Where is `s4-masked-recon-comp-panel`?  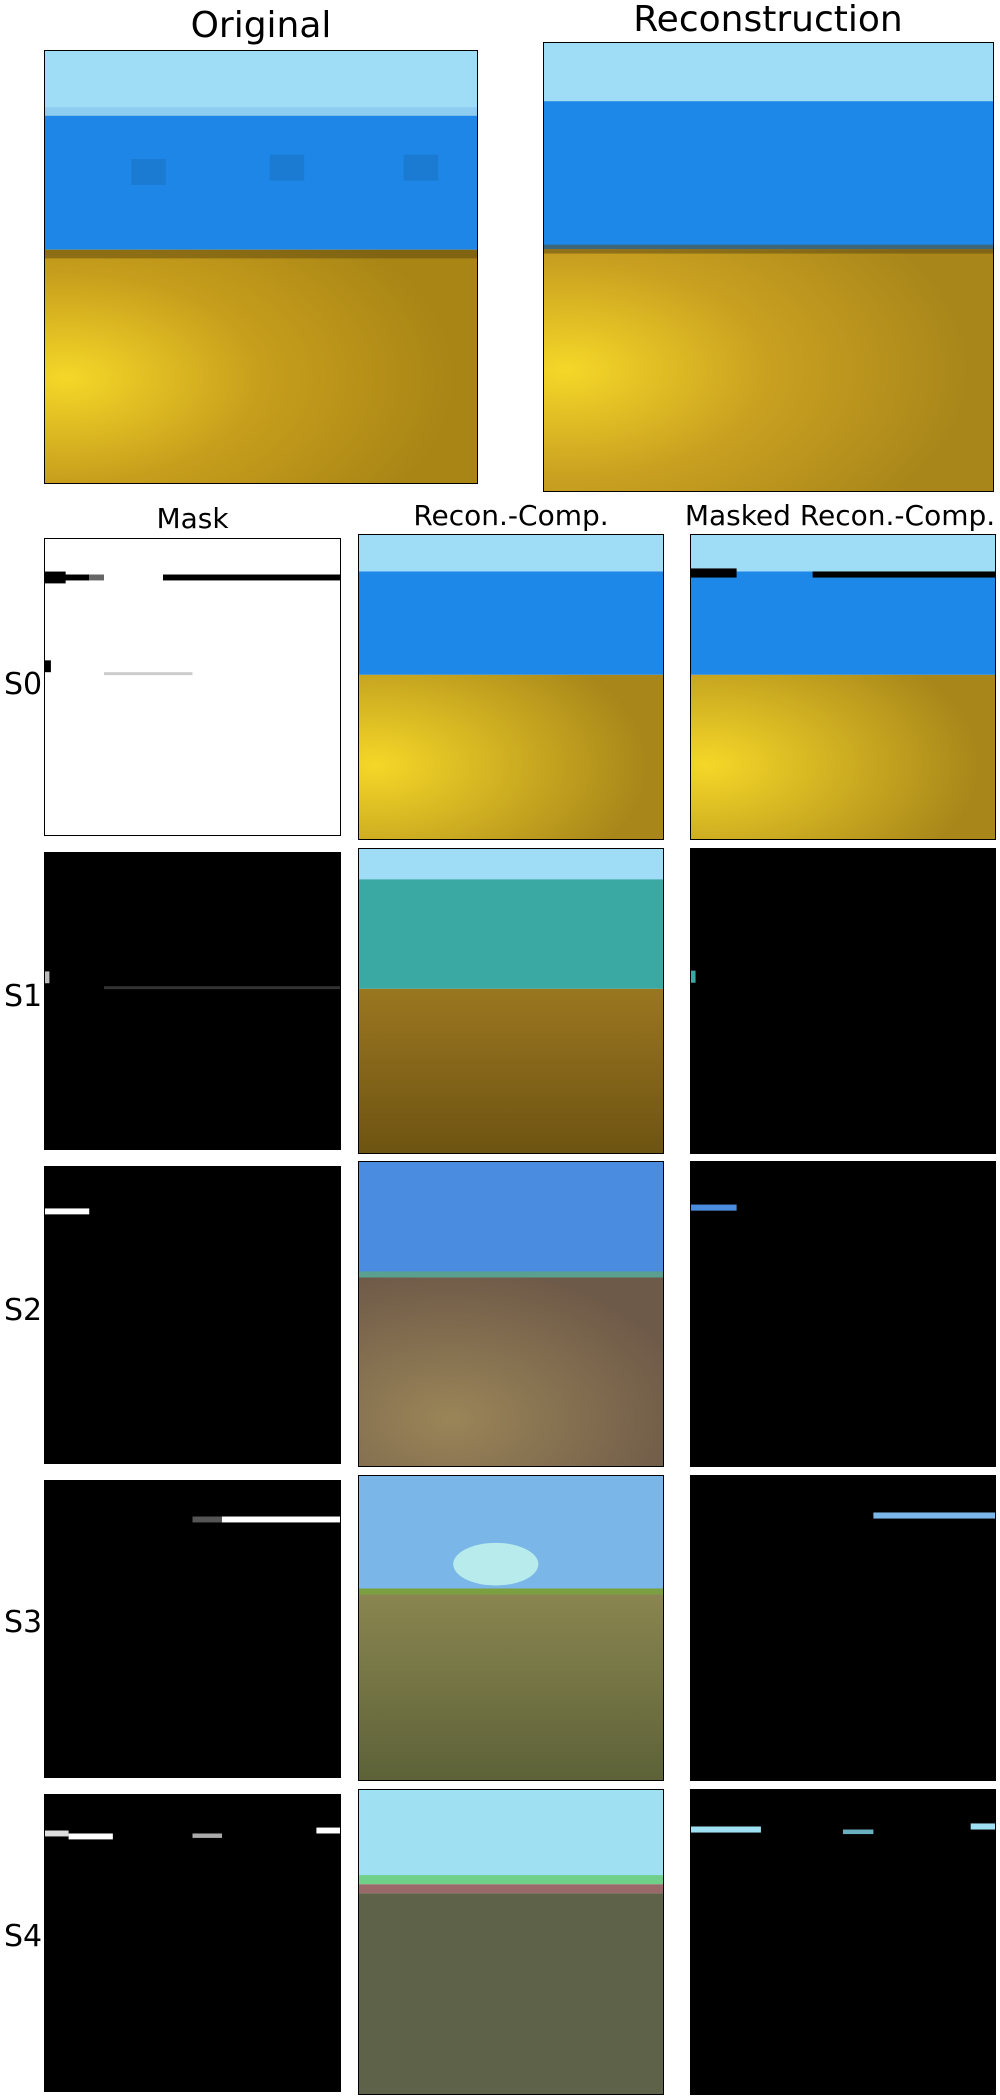
s4-masked-recon-comp-panel is located at coordinates (843, 1942).